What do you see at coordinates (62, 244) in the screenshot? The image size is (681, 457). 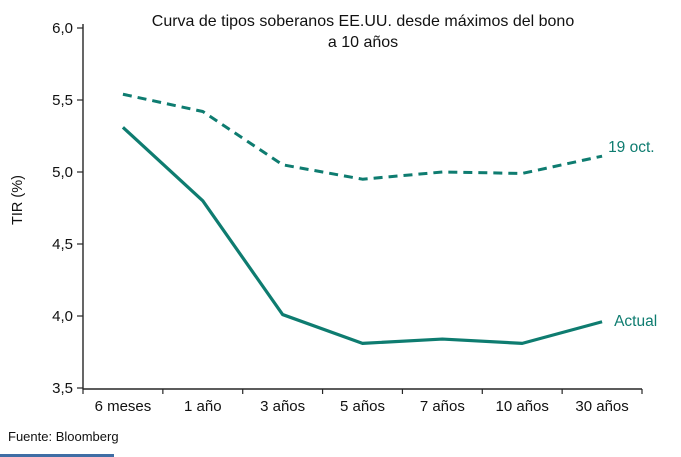 I see `y-axis-tick-label: 4,5` at bounding box center [62, 244].